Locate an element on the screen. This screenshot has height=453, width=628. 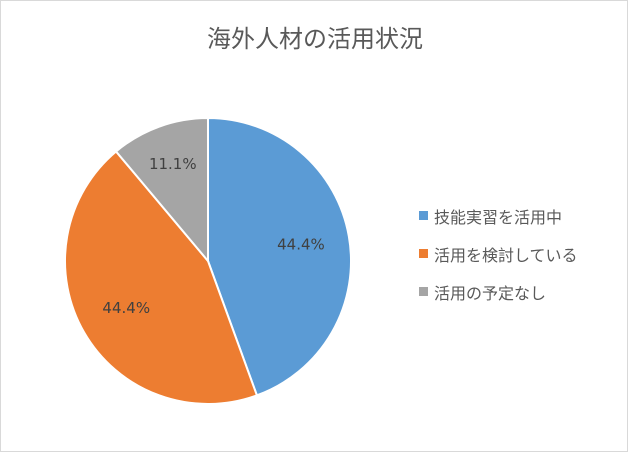
legend-item: 技能実習を活用中 is located at coordinates (498, 216).